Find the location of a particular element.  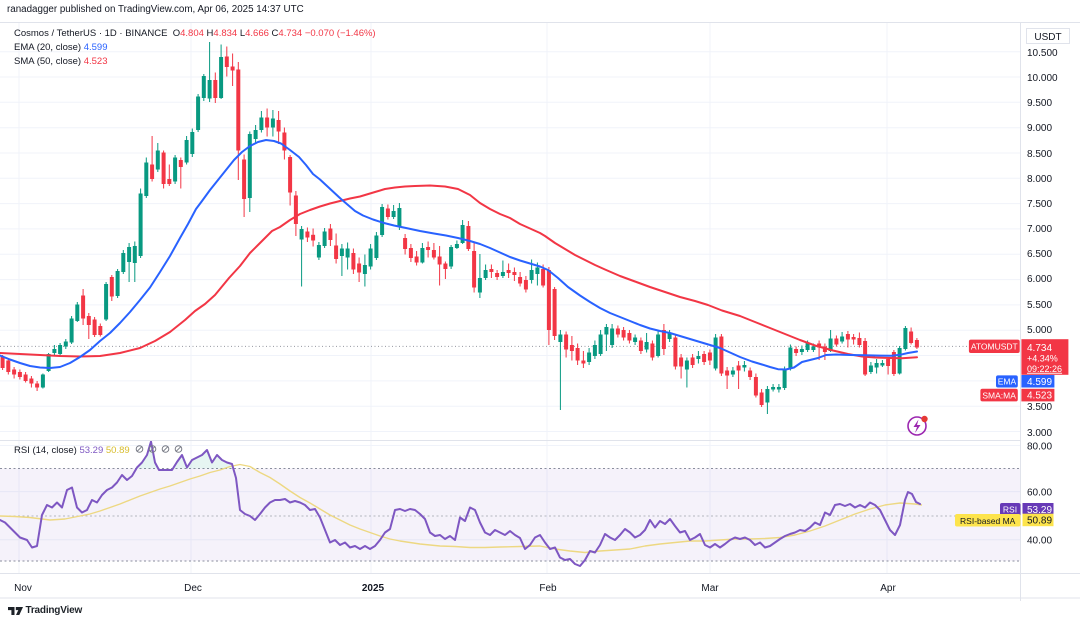

svg-text: +4.34% is located at coordinates (1042, 359).